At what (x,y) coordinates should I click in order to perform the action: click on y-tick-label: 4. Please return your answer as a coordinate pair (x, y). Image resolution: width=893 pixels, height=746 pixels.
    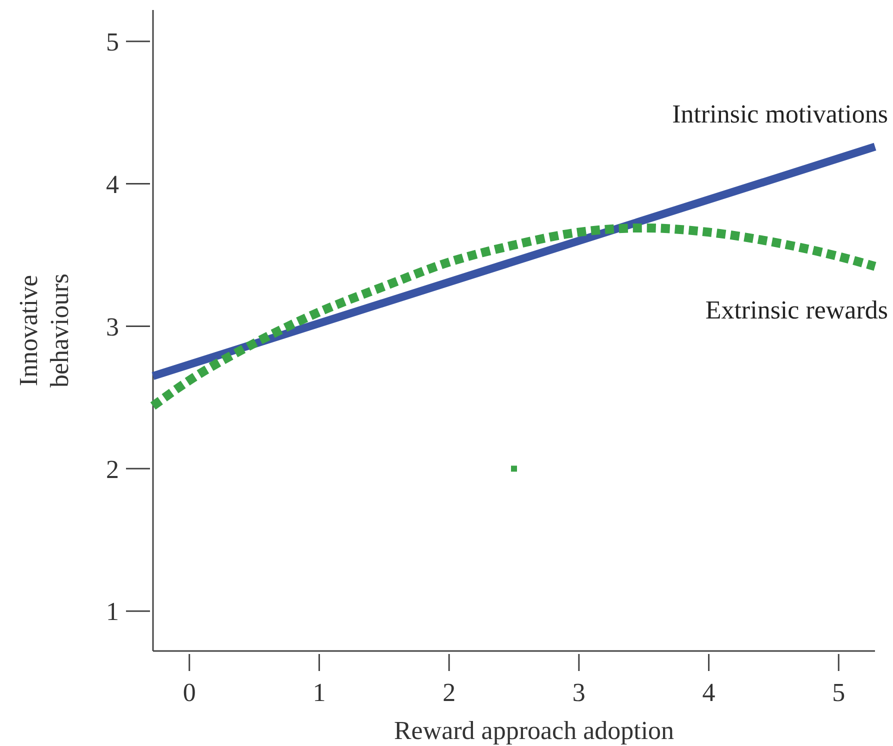
    Looking at the image, I should click on (112, 184).